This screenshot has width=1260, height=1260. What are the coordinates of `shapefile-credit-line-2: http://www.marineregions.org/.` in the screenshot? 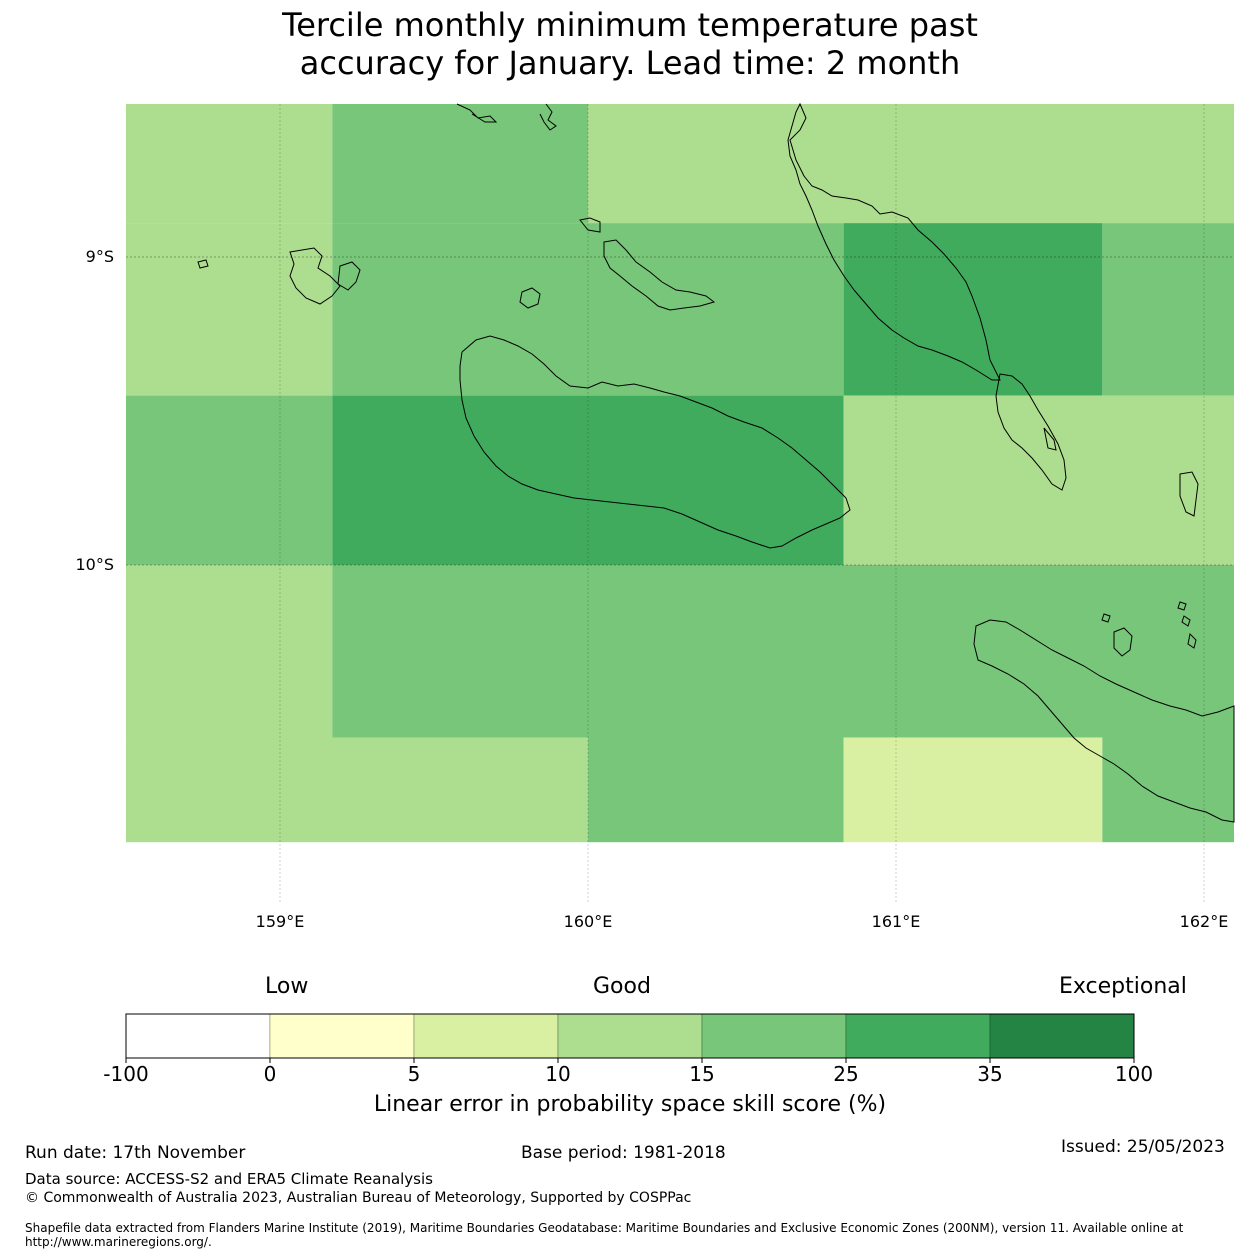 It's located at (118, 1242).